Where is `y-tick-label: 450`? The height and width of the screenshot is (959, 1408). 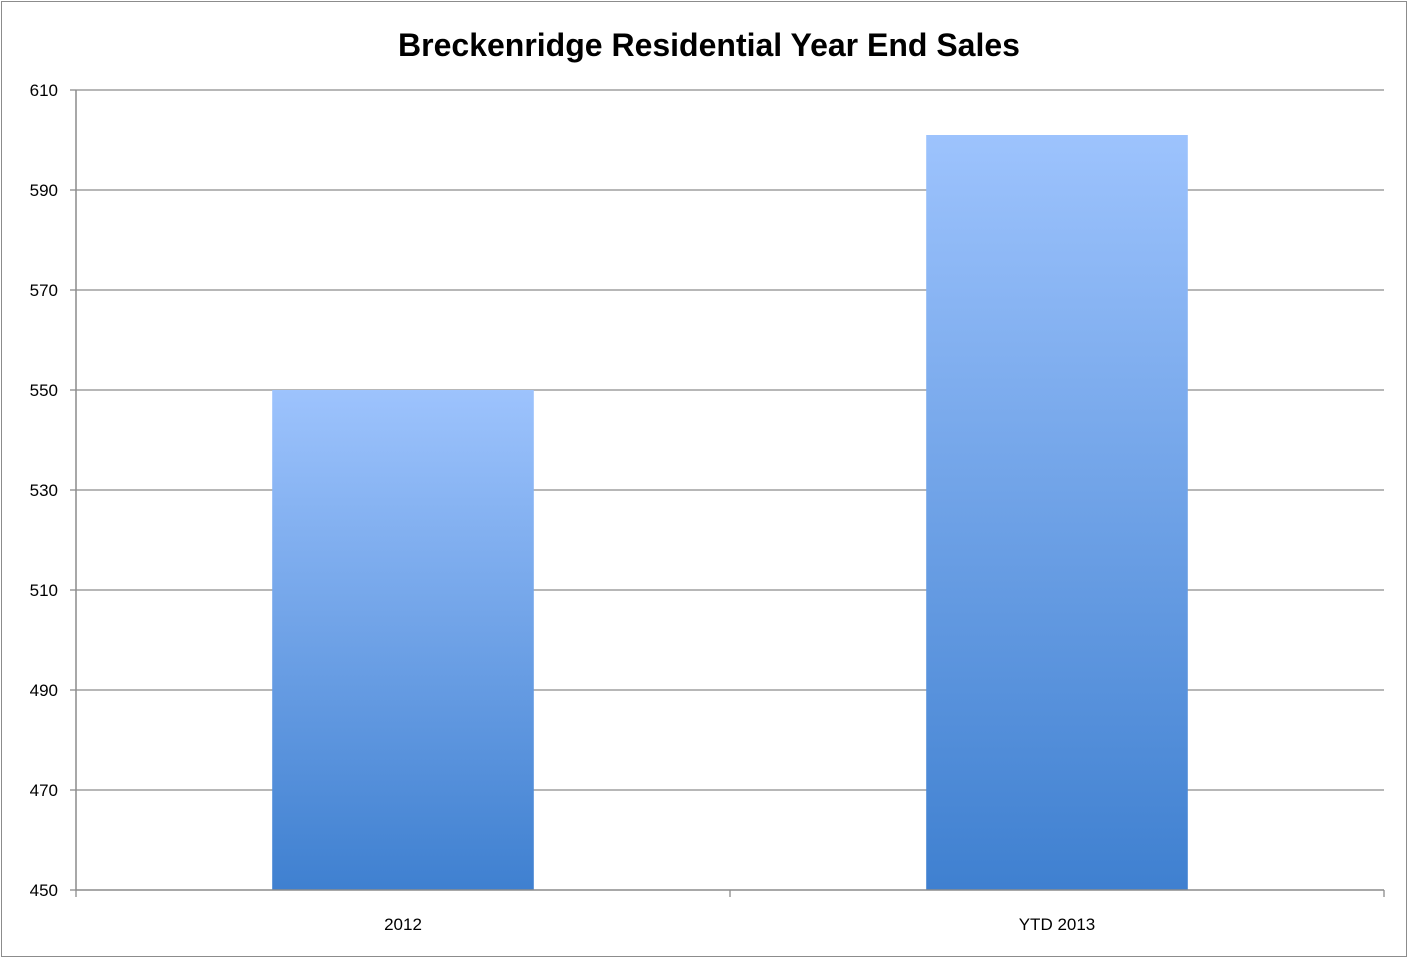 y-tick-label: 450 is located at coordinates (44, 890).